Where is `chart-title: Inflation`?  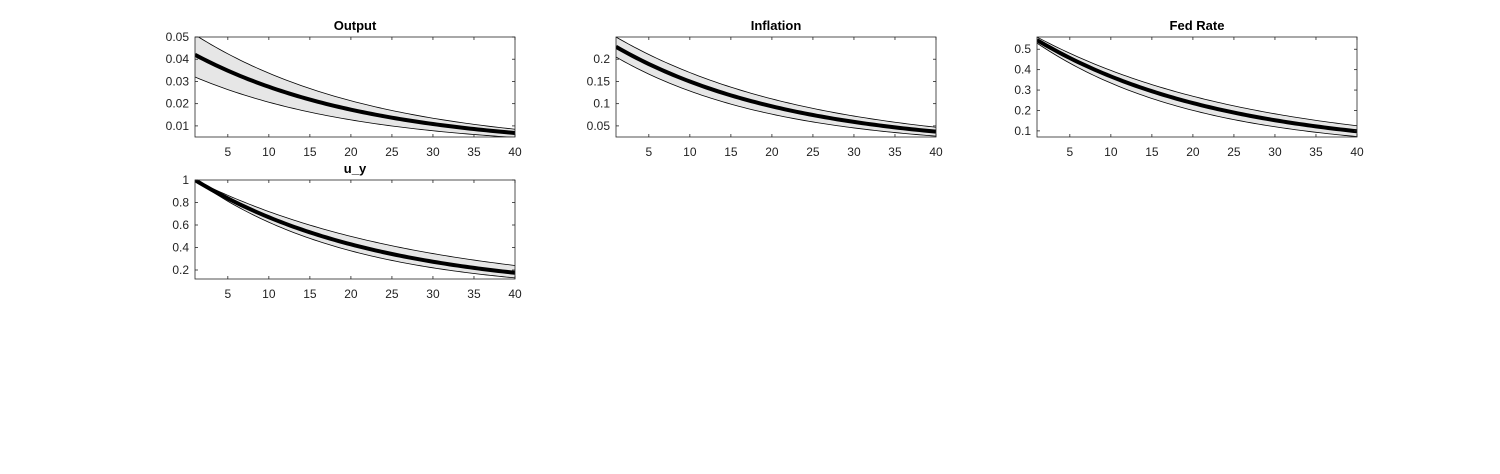 chart-title: Inflation is located at coordinates (776, 25).